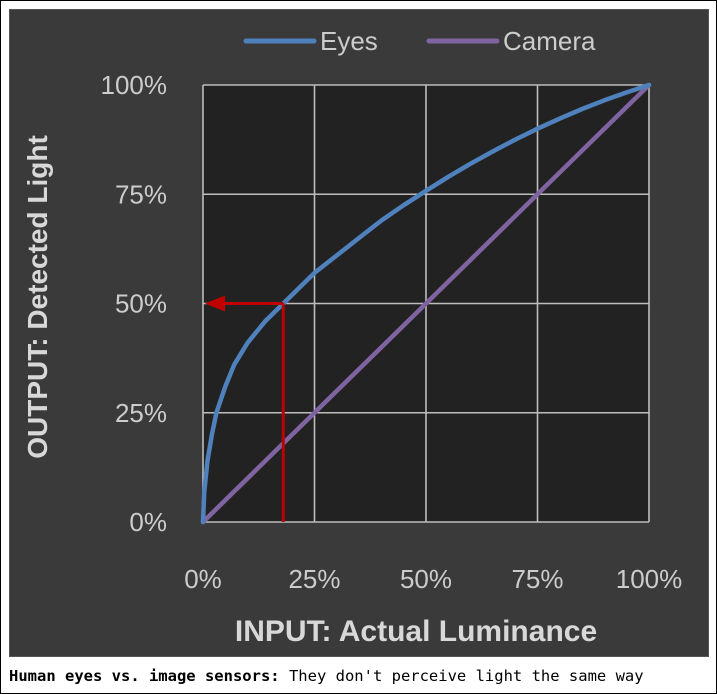 The width and height of the screenshot is (717, 694). Describe the element at coordinates (141, 194) in the screenshot. I see `y-tick-label: 75%` at that location.